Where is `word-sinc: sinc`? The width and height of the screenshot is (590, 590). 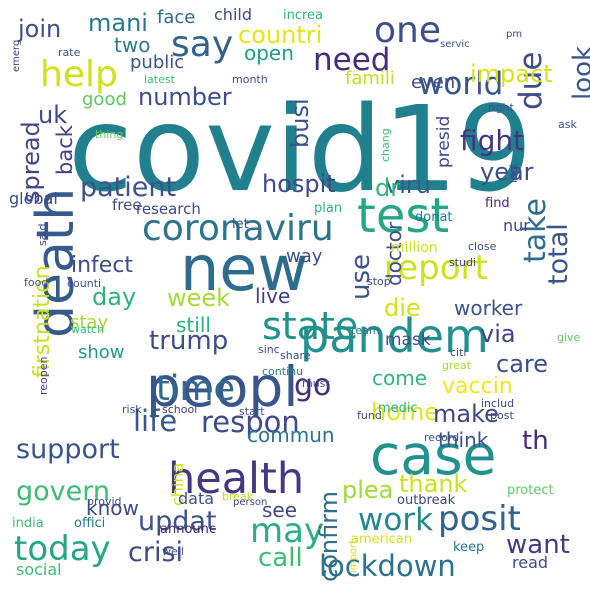
word-sinc: sinc is located at coordinates (269, 349).